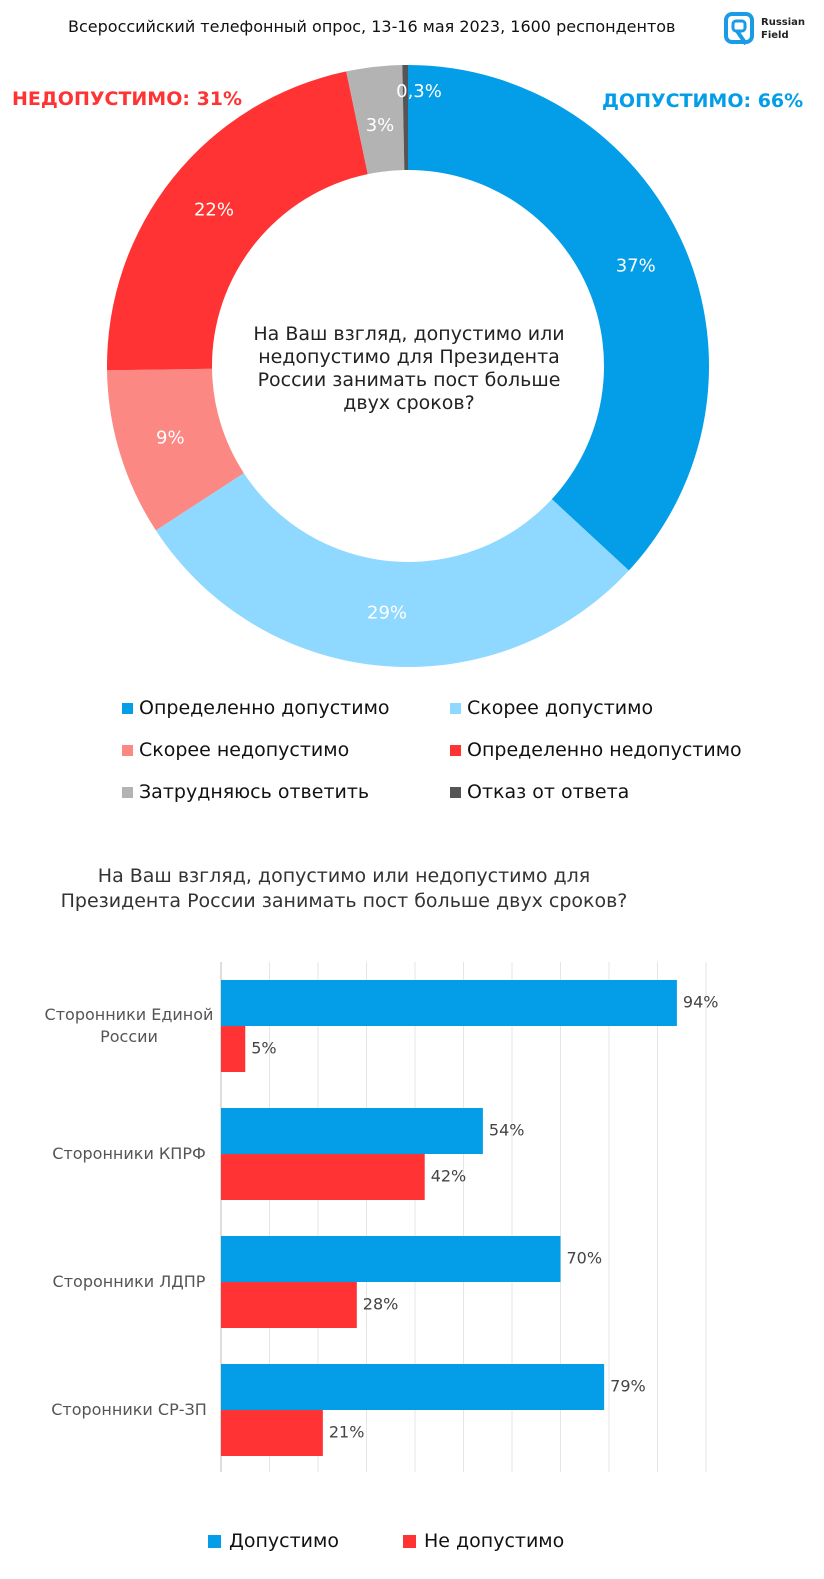 This screenshot has width=824, height=1579. What do you see at coordinates (405, 118) in the screenshot?
I see `slice-refusal` at bounding box center [405, 118].